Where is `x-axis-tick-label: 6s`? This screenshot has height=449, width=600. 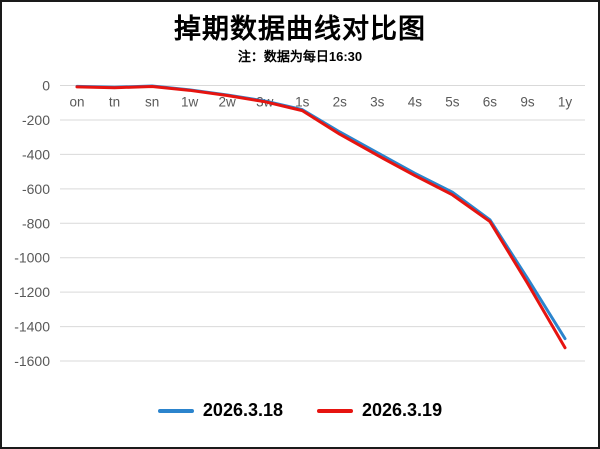 x-axis-tick-label: 6s is located at coordinates (490, 102).